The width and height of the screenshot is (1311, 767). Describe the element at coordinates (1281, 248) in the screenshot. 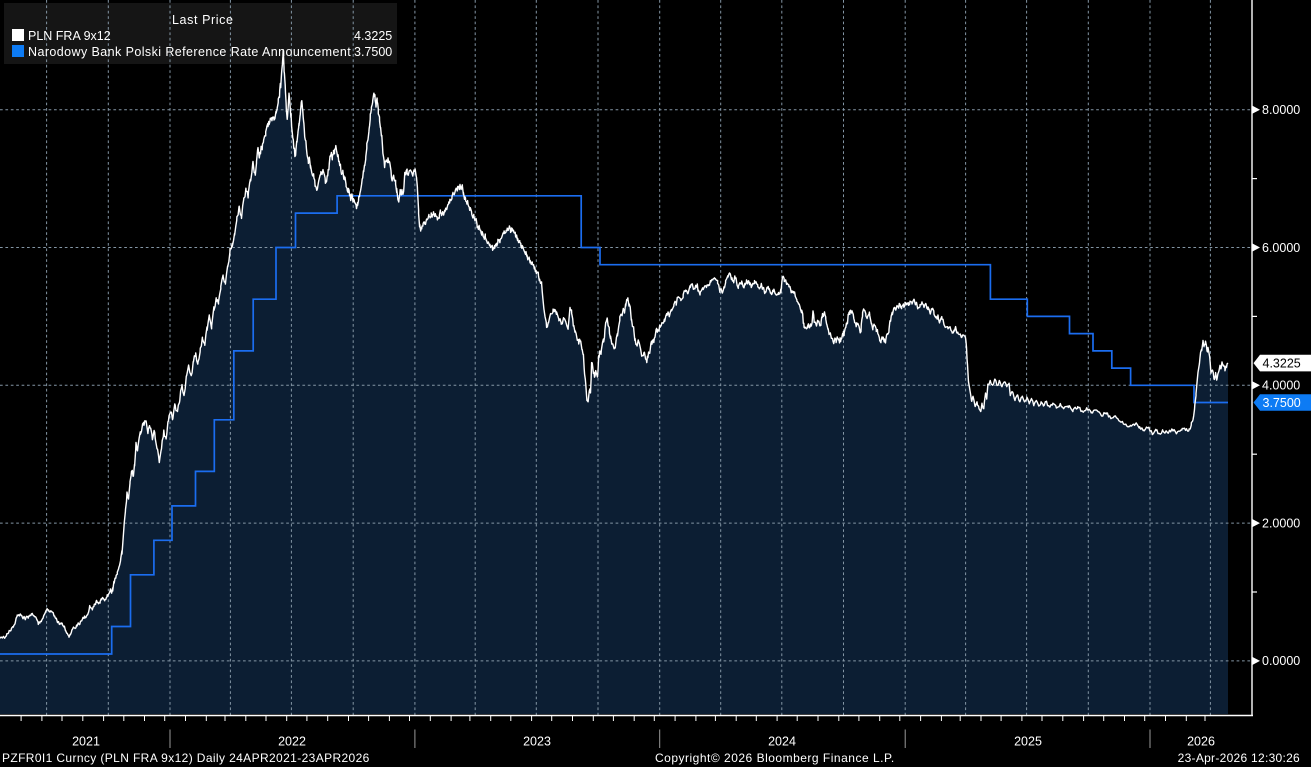

I see `svg-text: 6.0000` at that location.